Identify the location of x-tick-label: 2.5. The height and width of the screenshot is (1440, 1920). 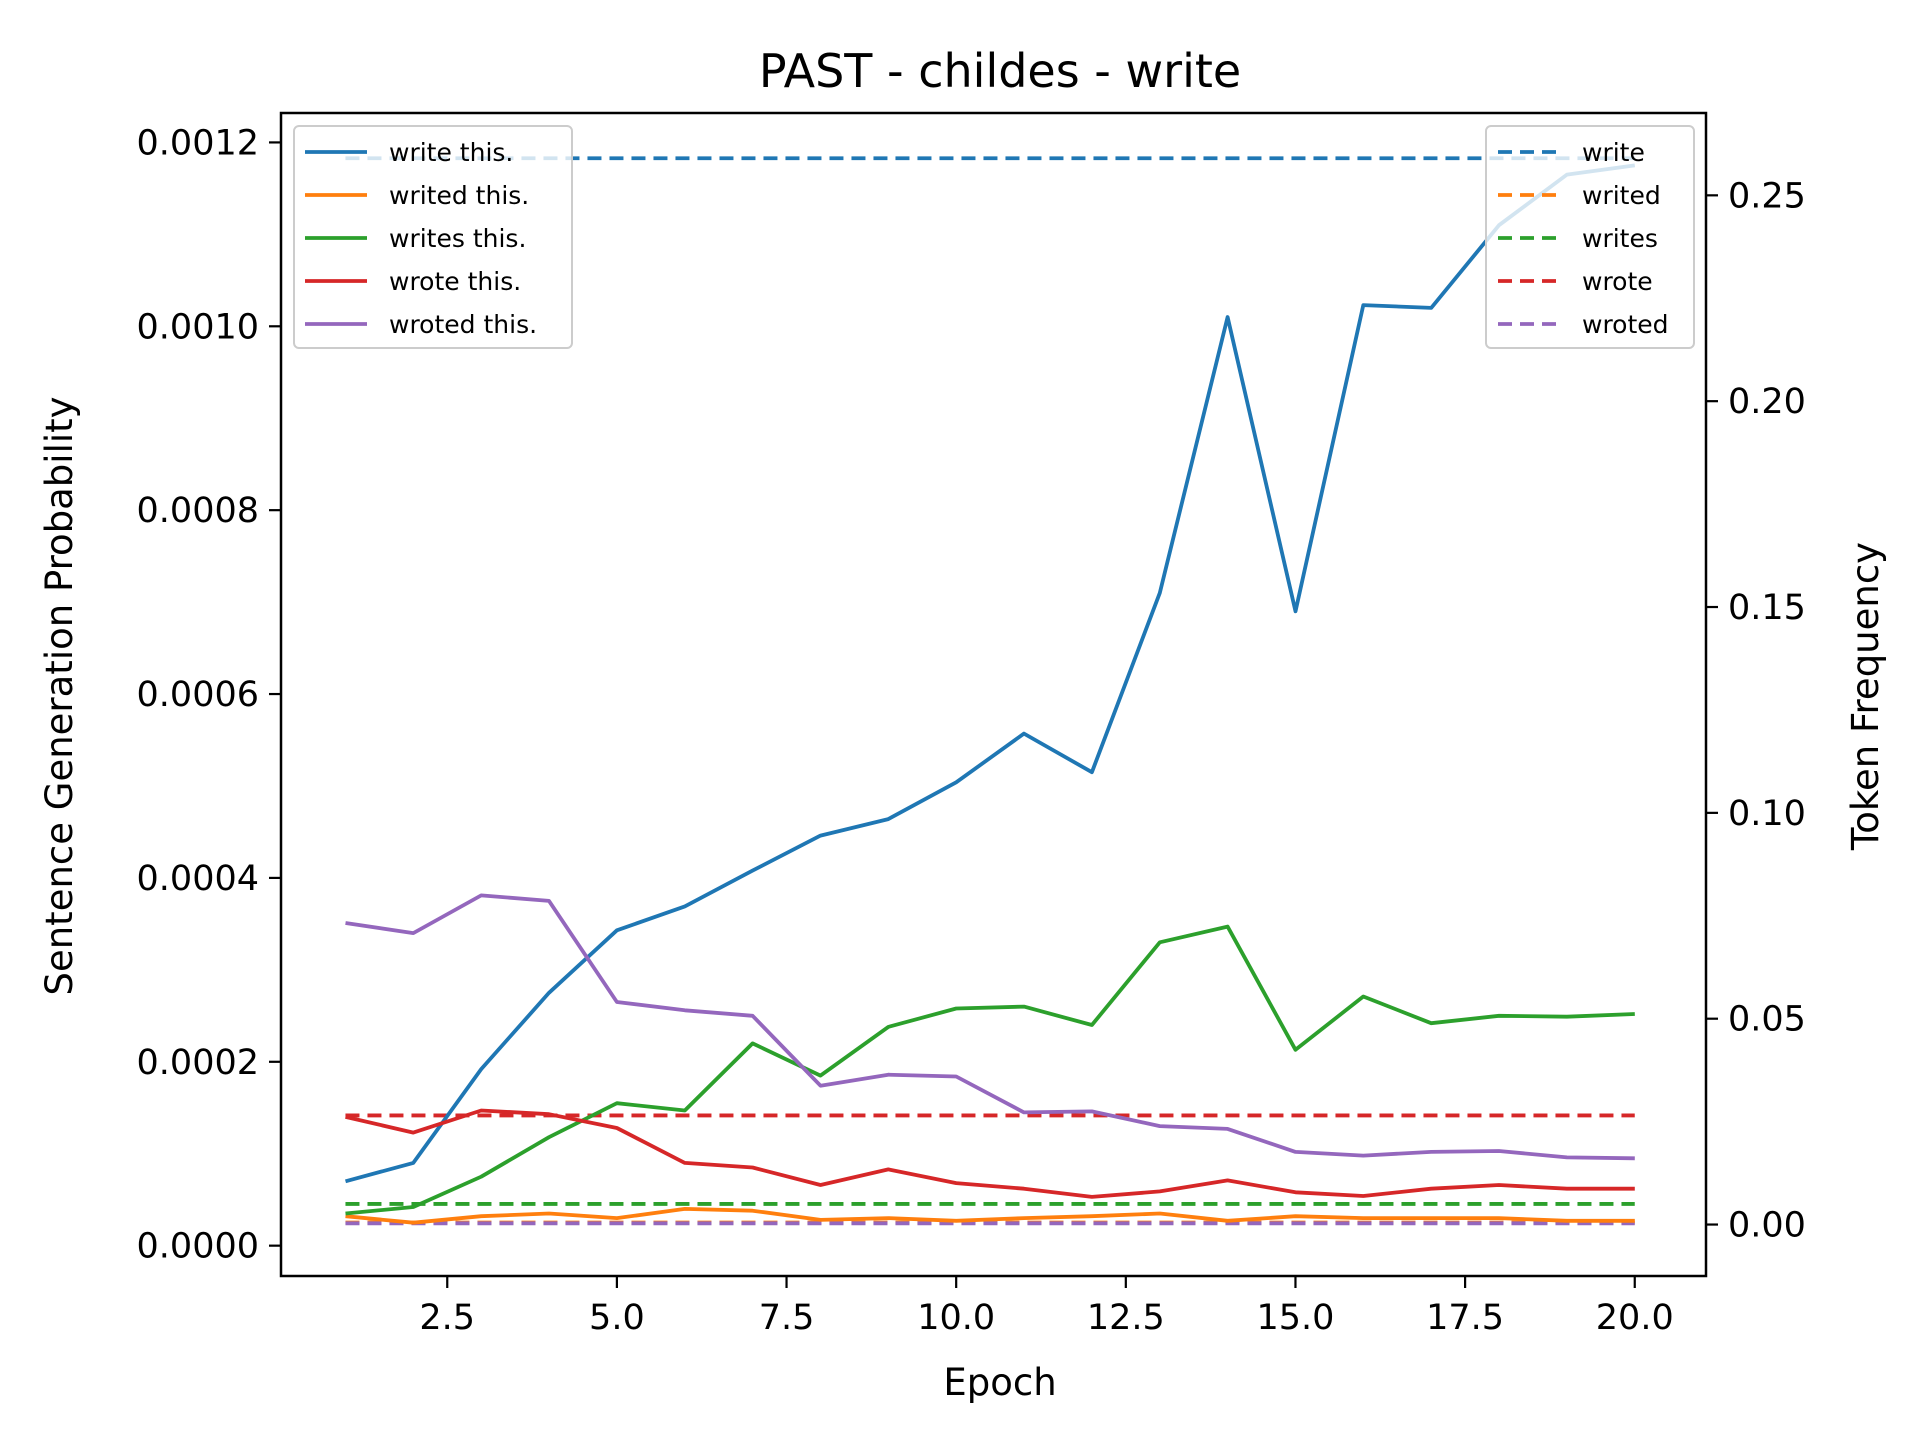
(447, 1318).